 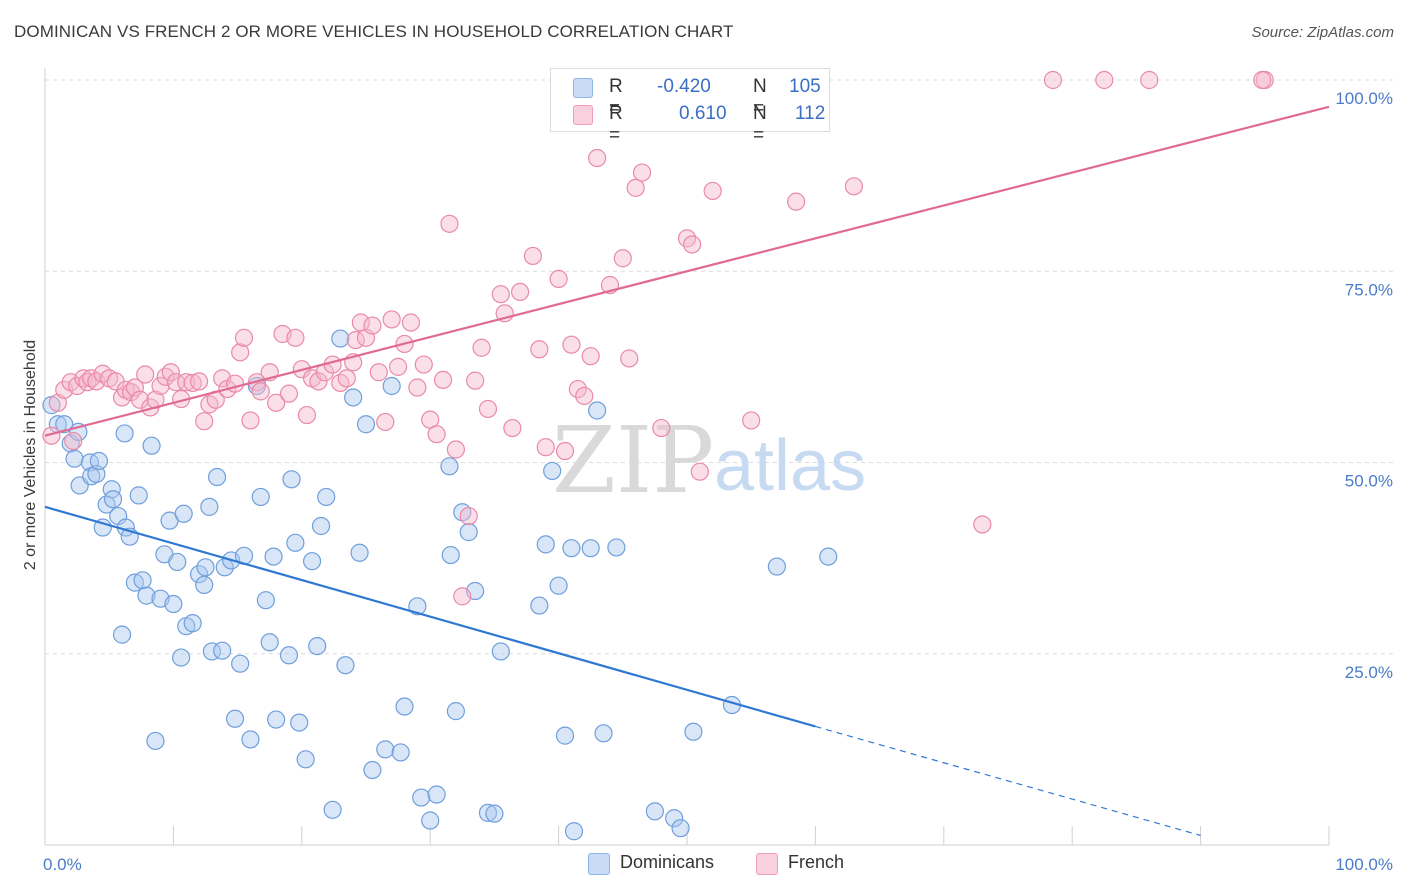 I want to click on legend-swatch-dominicans, so click(x=599, y=864).